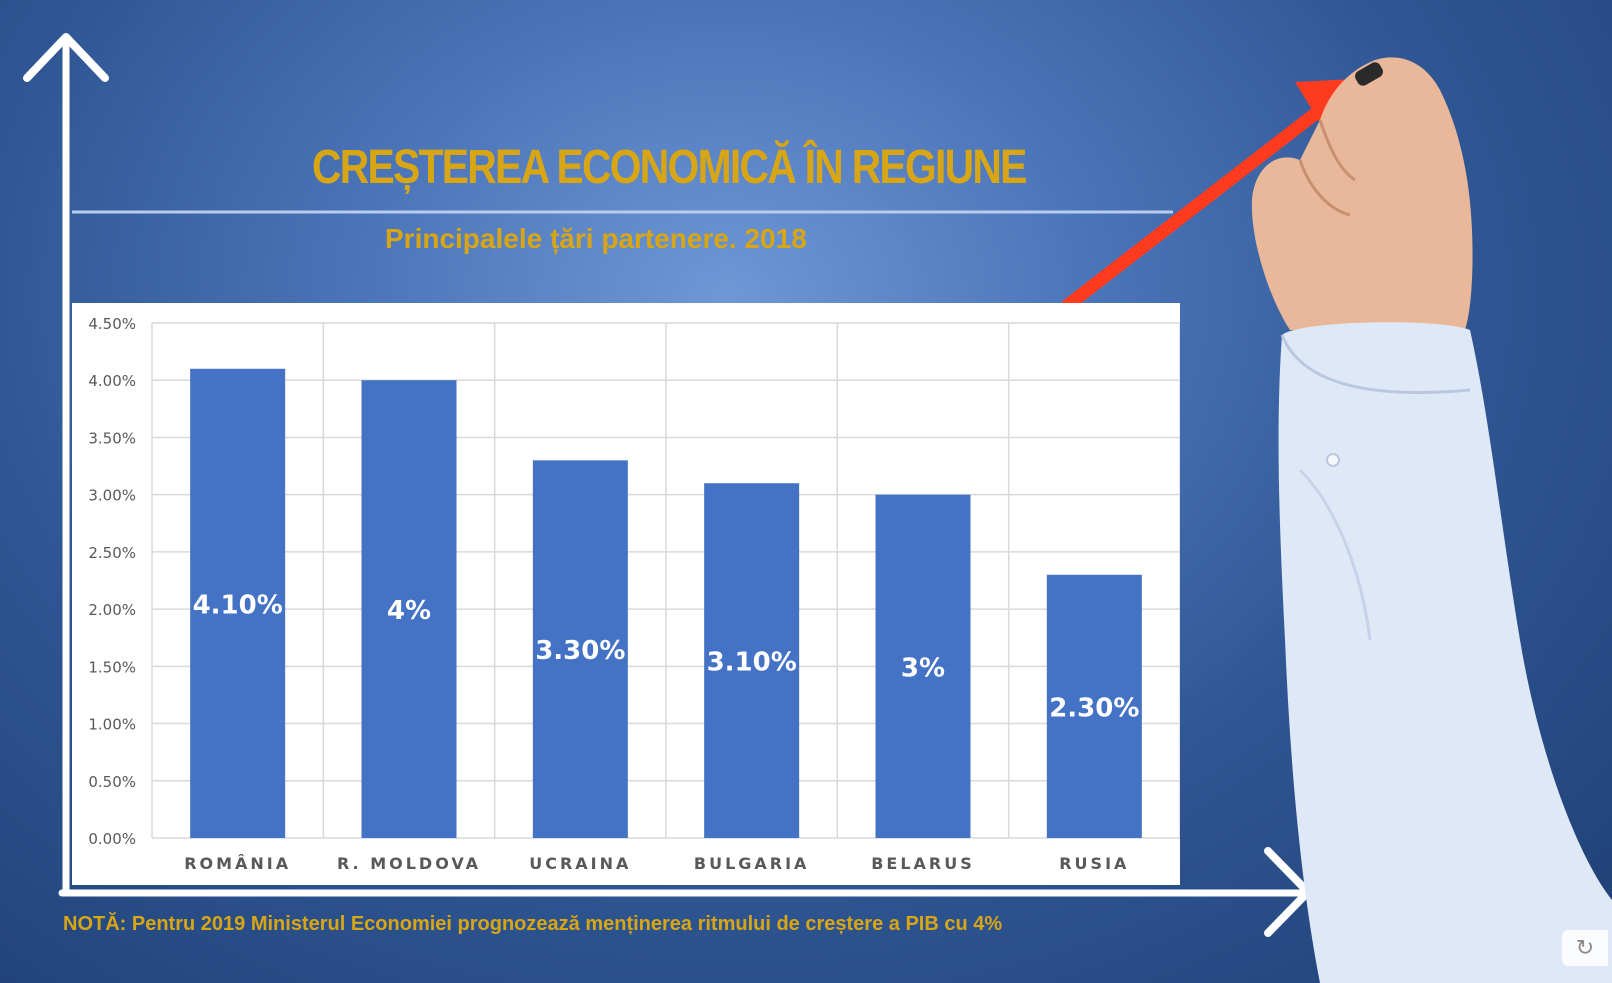 The height and width of the screenshot is (983, 1612). I want to click on x-category-label: RUSIA, so click(1094, 863).